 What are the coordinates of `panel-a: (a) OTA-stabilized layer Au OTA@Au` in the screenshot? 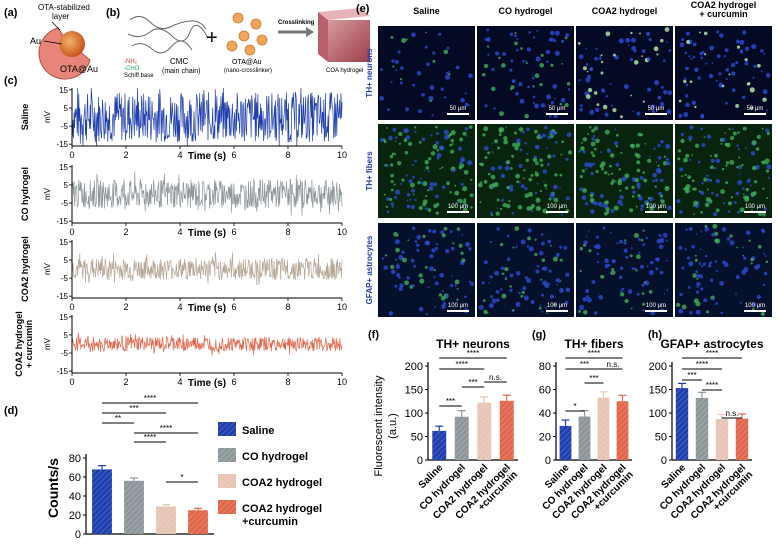 It's located at (51, 41).